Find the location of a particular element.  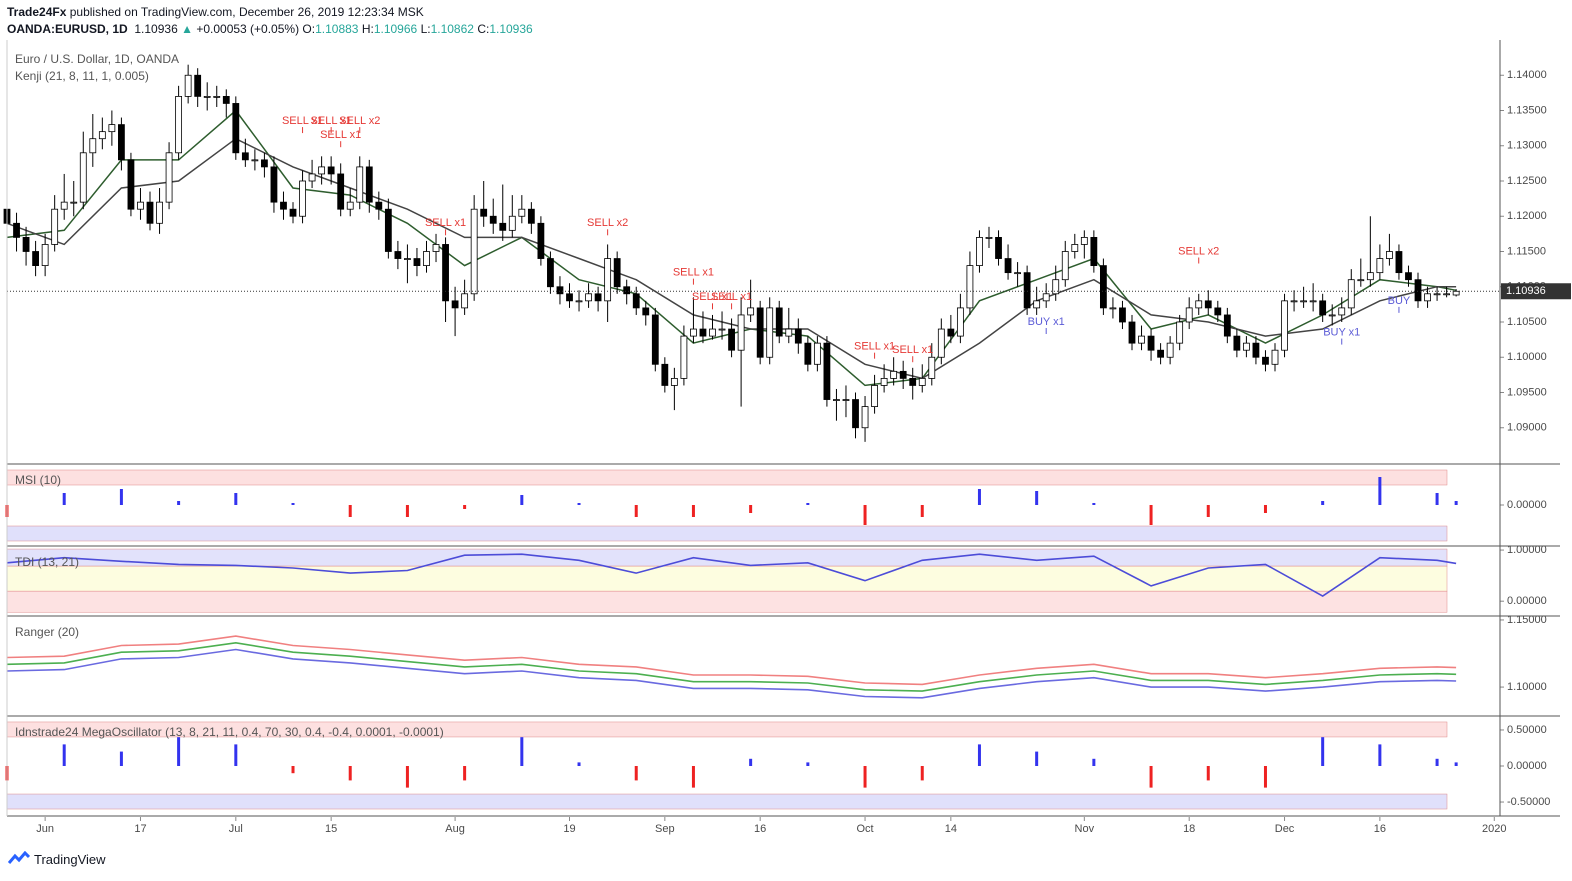

x-tick-label: 17 is located at coordinates (140, 829).